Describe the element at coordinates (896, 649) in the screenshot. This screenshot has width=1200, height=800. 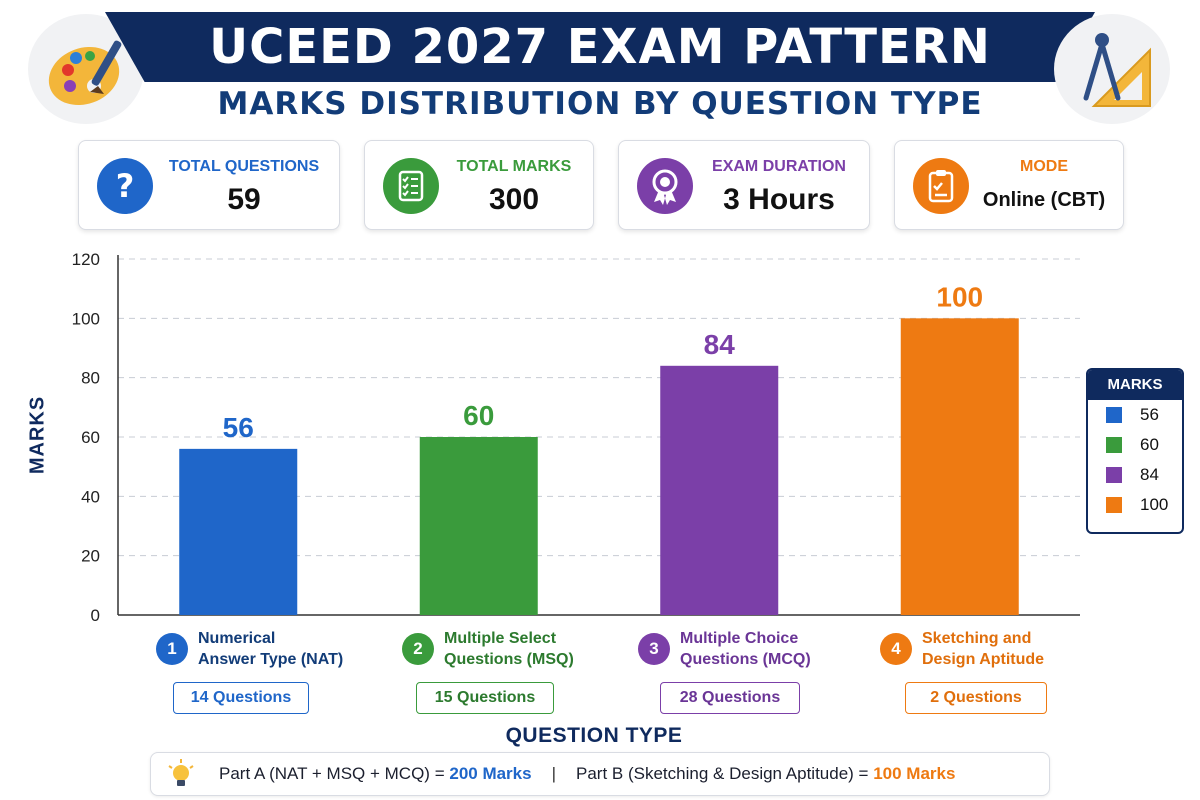
I see `category-number-badge: 4` at that location.